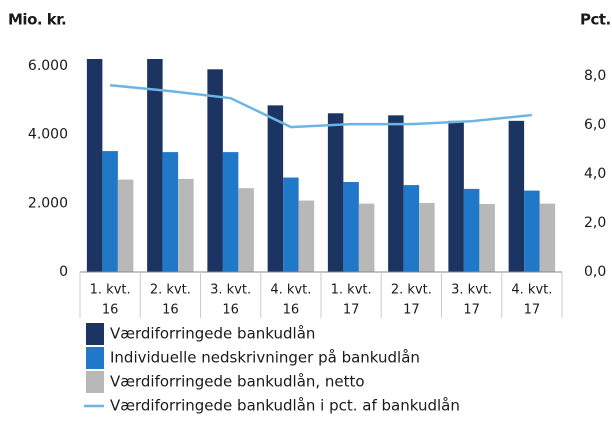 The height and width of the screenshot is (423, 612). What do you see at coordinates (237, 382) in the screenshot?
I see `legend-label: Værdiforringede bankudlån, netto` at bounding box center [237, 382].